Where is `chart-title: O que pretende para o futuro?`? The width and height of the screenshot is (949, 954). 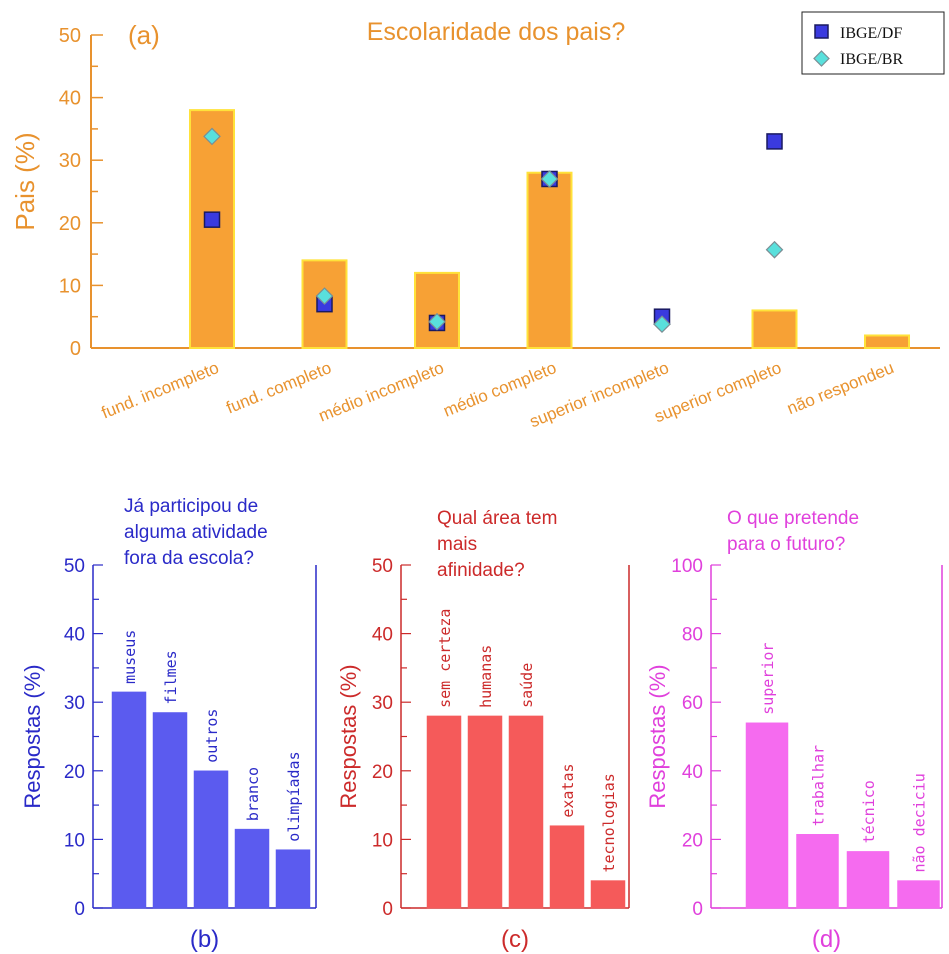 chart-title: O que pretende para o futuro? is located at coordinates (793, 531).